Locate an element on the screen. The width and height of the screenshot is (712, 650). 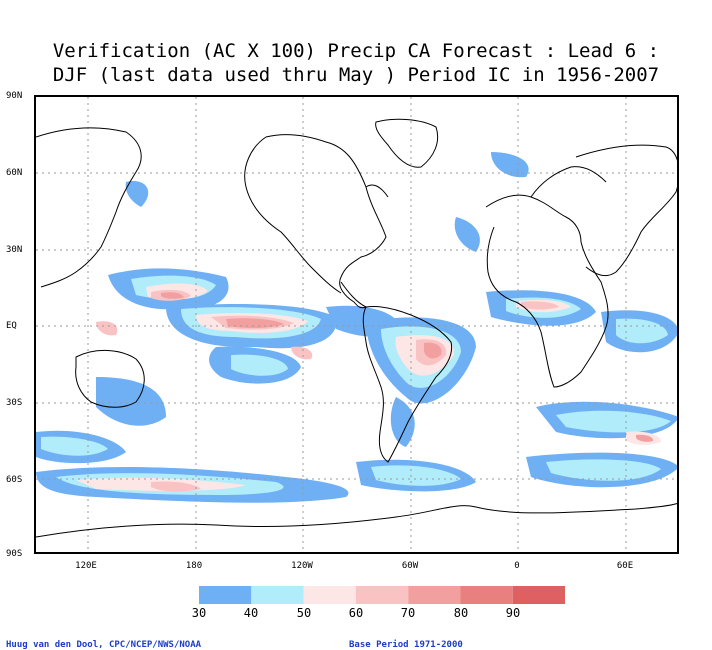
lon-label-180: 180 is located at coordinates (194, 566).